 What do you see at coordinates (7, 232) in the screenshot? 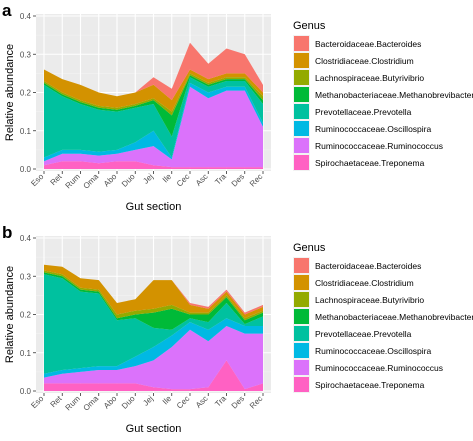
I see `panel-letter: b` at bounding box center [7, 232].